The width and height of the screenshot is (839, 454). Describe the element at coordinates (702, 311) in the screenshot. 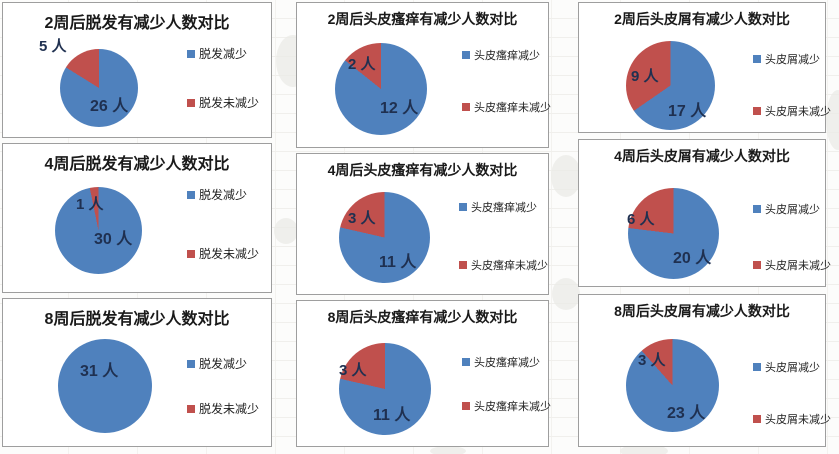

I see `chart-title: 8周后头皮屑有减少人数对比` at that location.